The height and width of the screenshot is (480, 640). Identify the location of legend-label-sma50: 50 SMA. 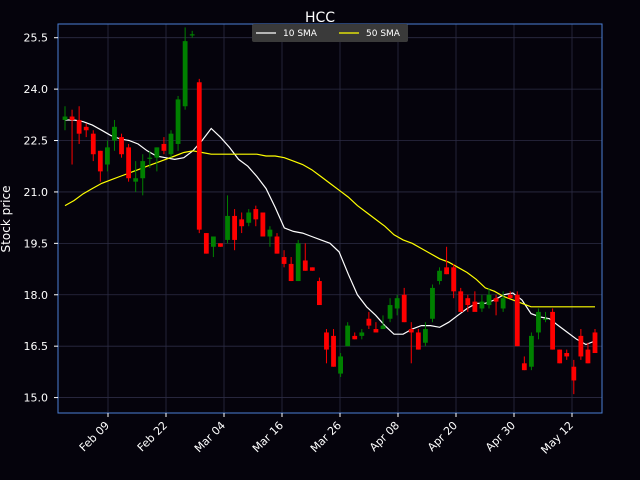
(383, 34).